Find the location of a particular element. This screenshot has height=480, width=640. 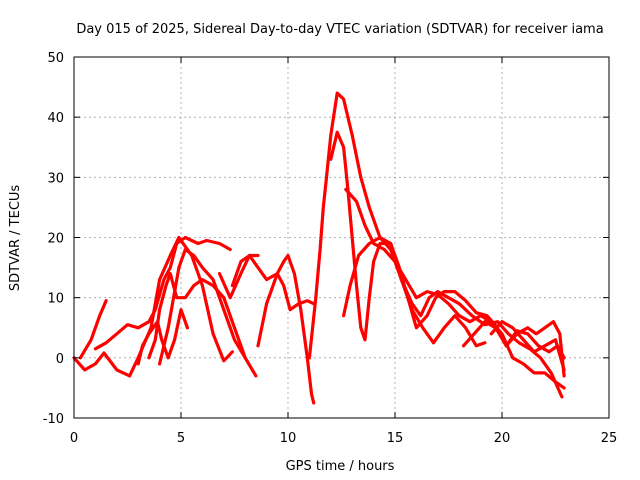

y-tick-label: 30 is located at coordinates (55, 178).